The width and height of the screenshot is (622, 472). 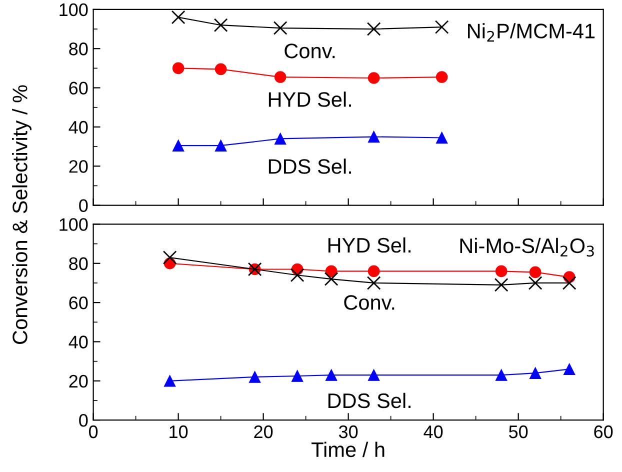 What do you see at coordinates (348, 431) in the screenshot?
I see `x-tick-label: 30` at bounding box center [348, 431].